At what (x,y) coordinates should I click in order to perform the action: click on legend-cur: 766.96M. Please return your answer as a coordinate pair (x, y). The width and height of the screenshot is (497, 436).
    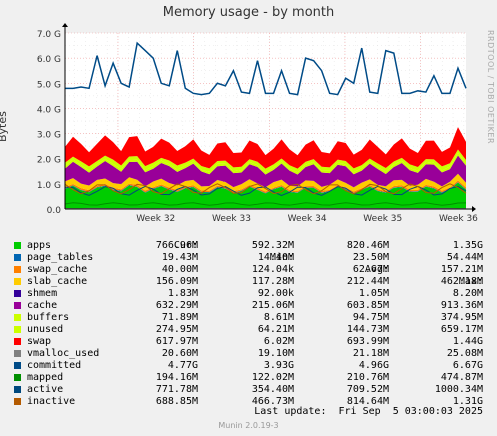
    Looking at the image, I should click on (176, 245).